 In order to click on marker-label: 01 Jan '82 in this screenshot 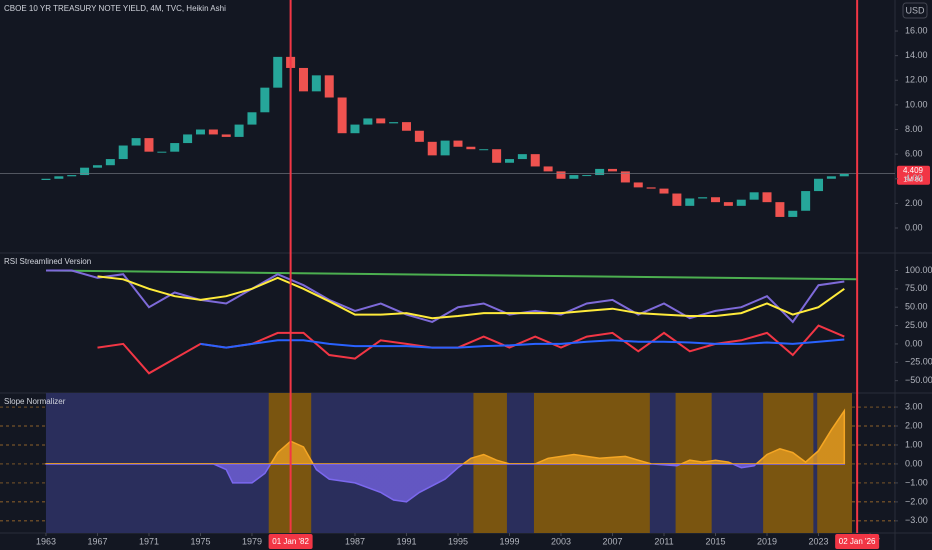, I will do `click(290, 541)`.